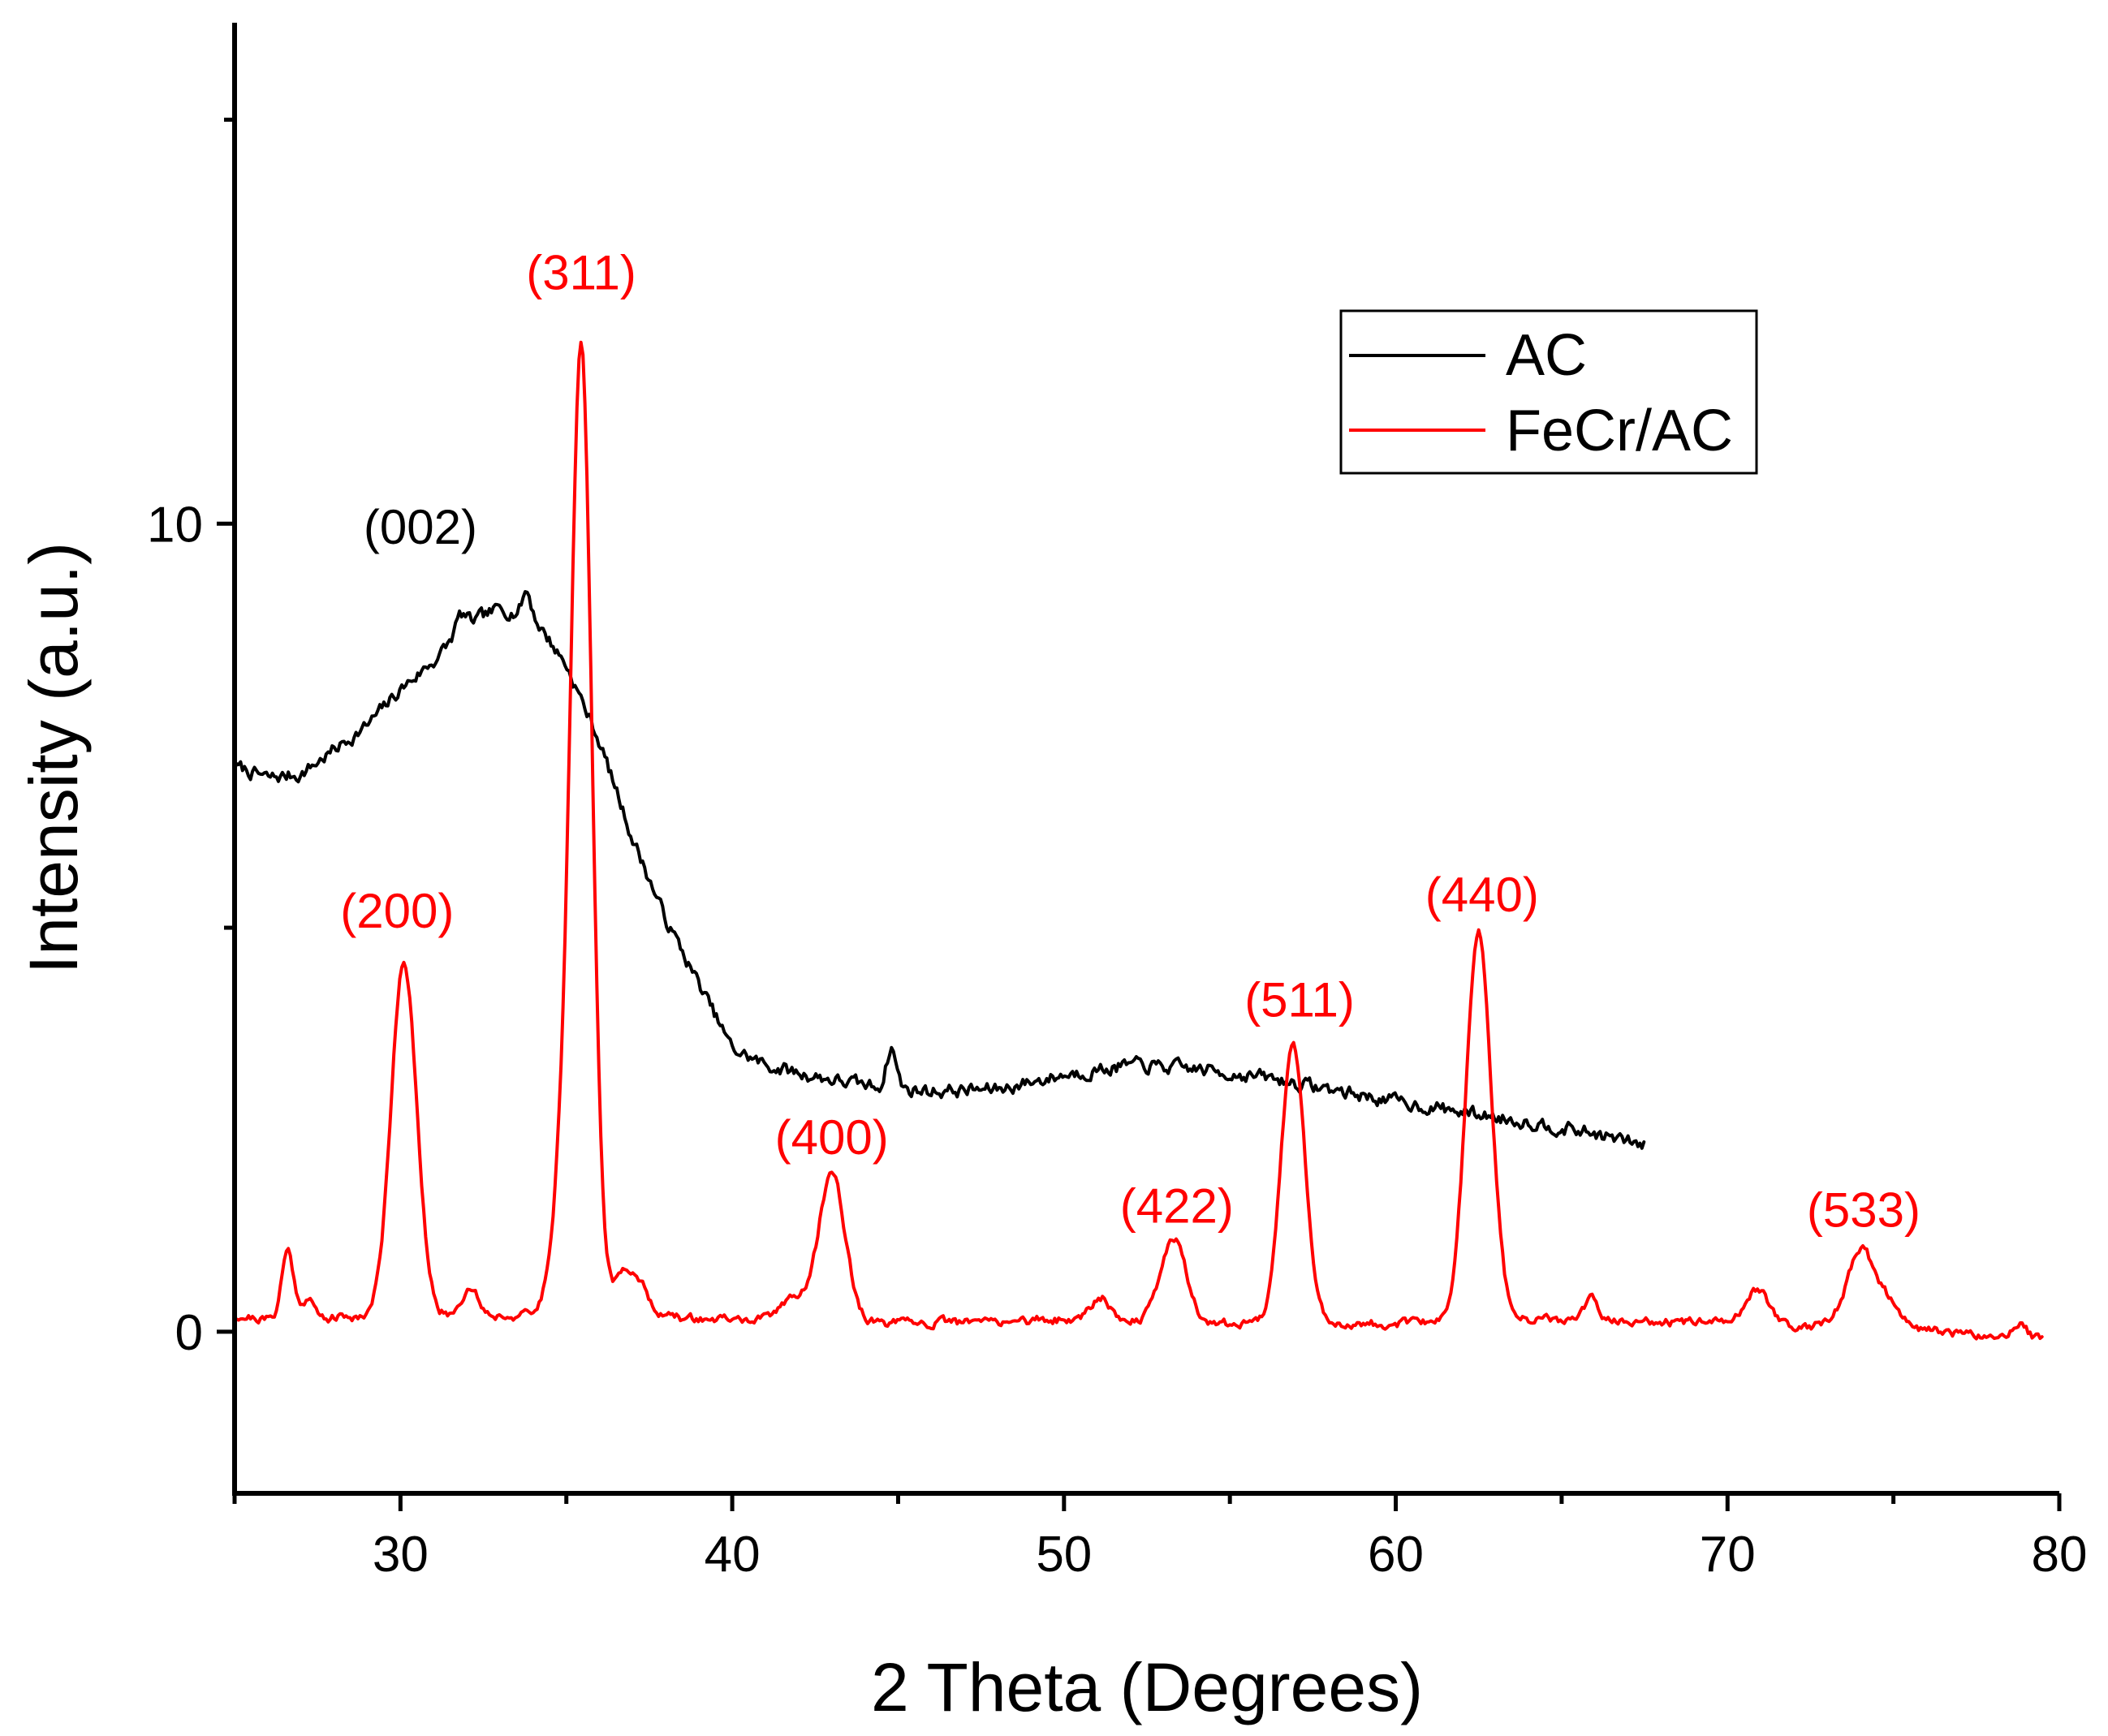 This screenshot has height=1736, width=2108. What do you see at coordinates (401, 1555) in the screenshot?
I see `x-tick-label: 30` at bounding box center [401, 1555].